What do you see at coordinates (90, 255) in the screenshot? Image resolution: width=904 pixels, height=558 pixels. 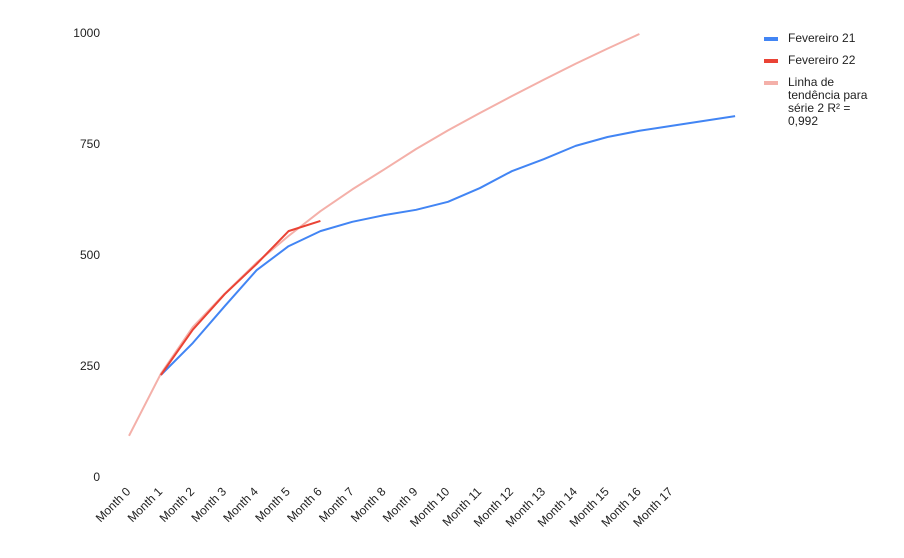 I see `y-tick-label: 500` at bounding box center [90, 255].